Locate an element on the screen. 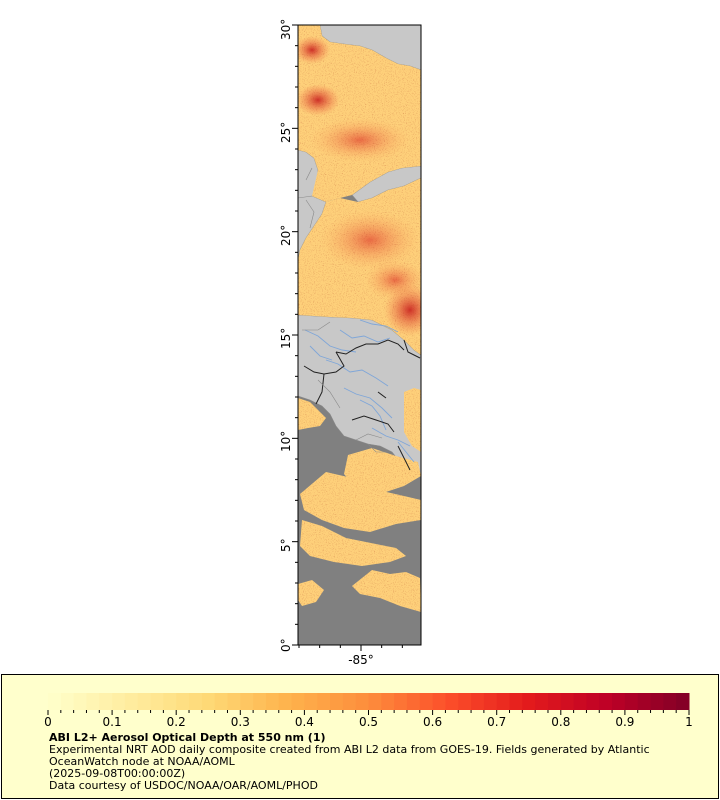 The height and width of the screenshot is (800, 720). colorbar: 0 0.1 0.2 0.3 0.4 0.5 0.6 0.7 0.8 0.9 1 is located at coordinates (368, 711).